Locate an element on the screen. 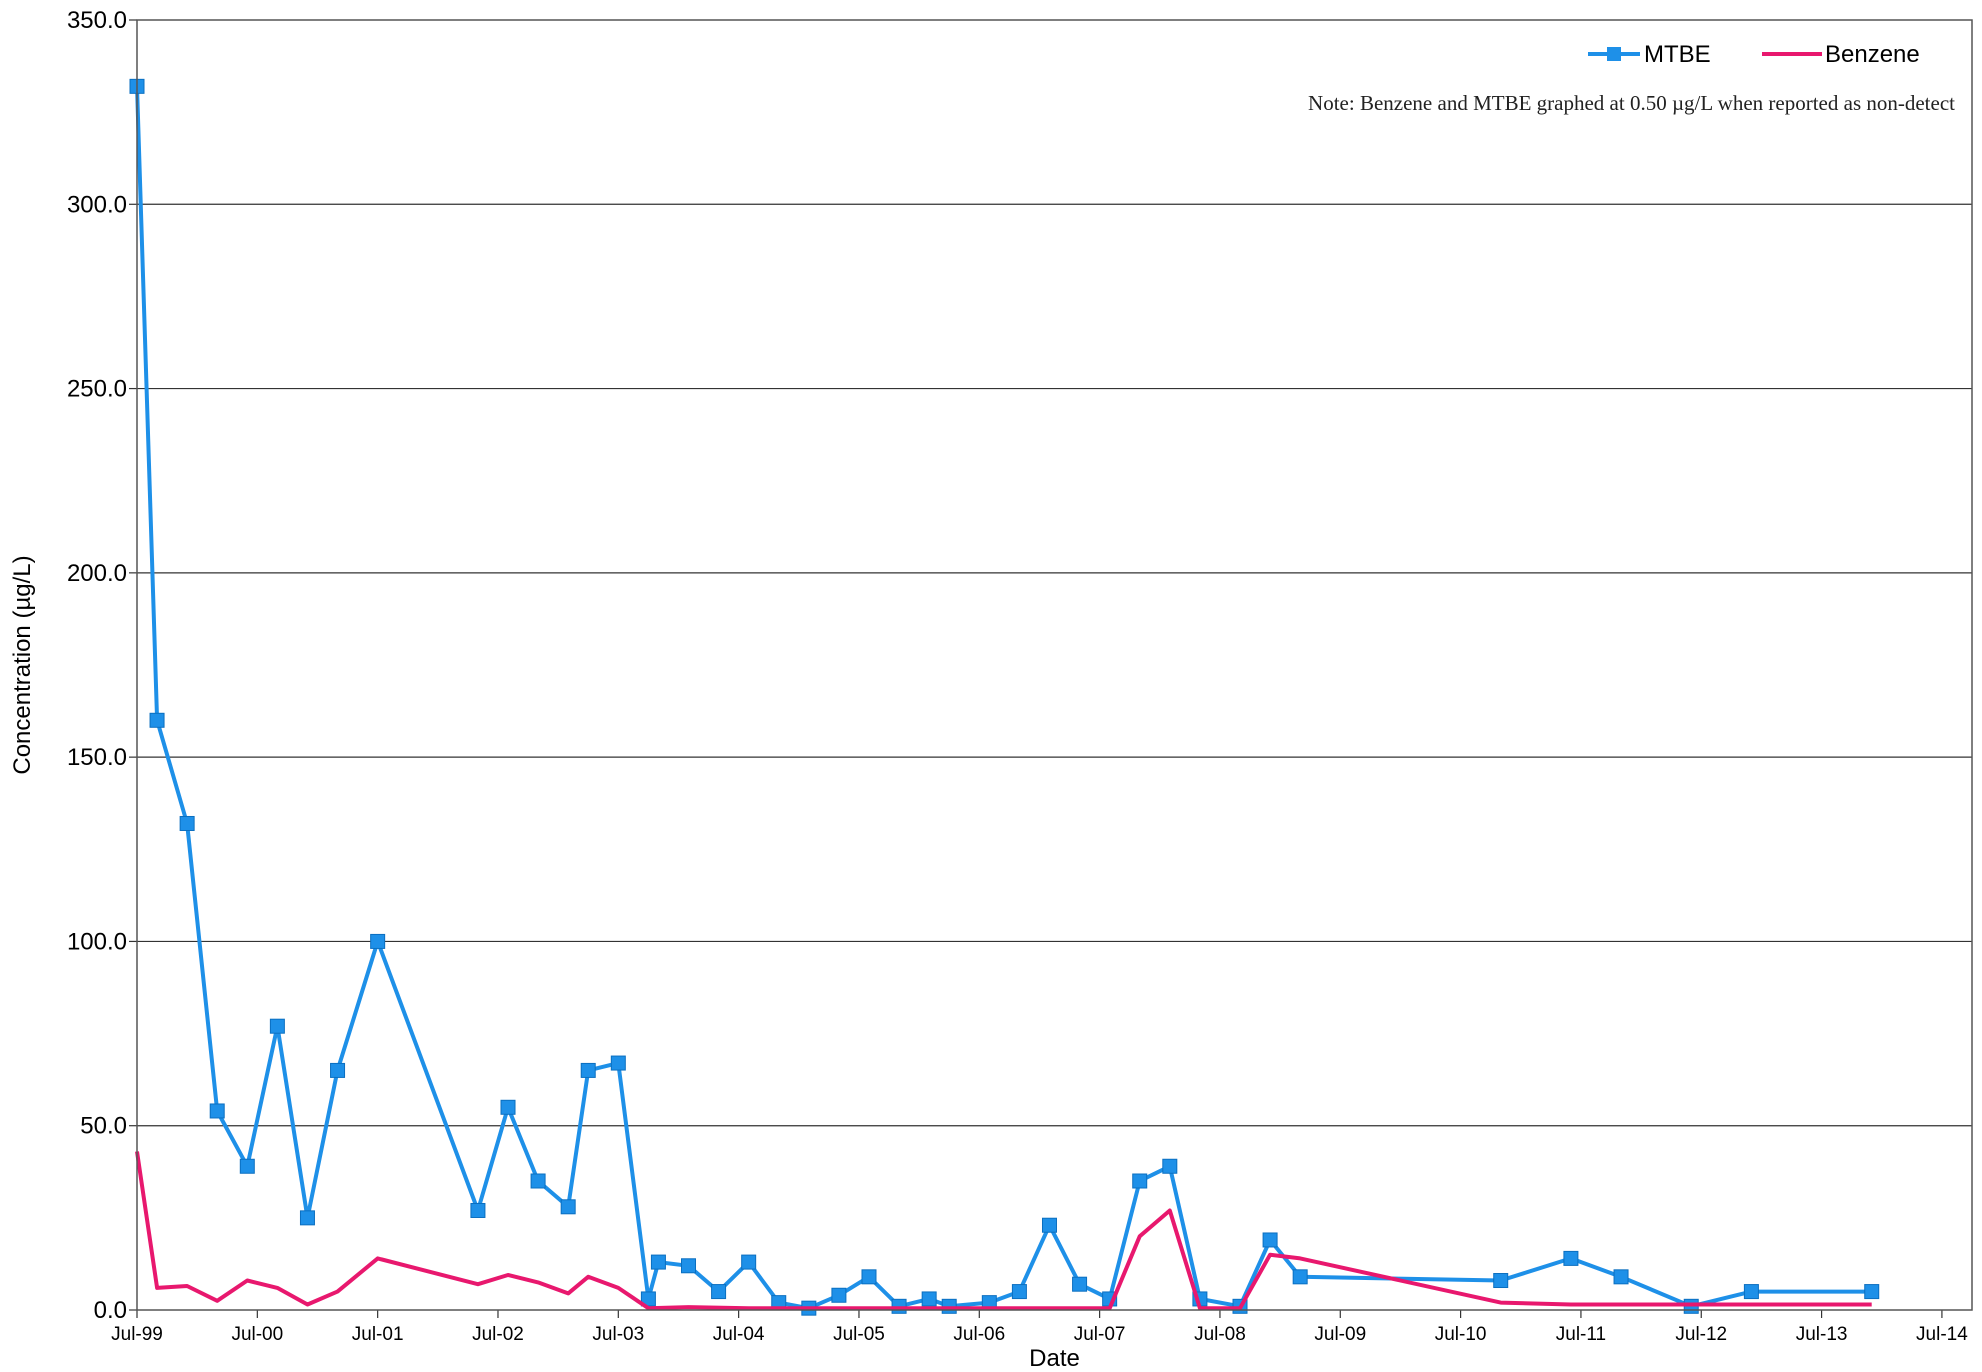 The height and width of the screenshot is (1372, 1982). y-tick-labels: 0.0 50.0 100.0 150.0 200.0 250.0 300.0 350.0 is located at coordinates (97, 665).